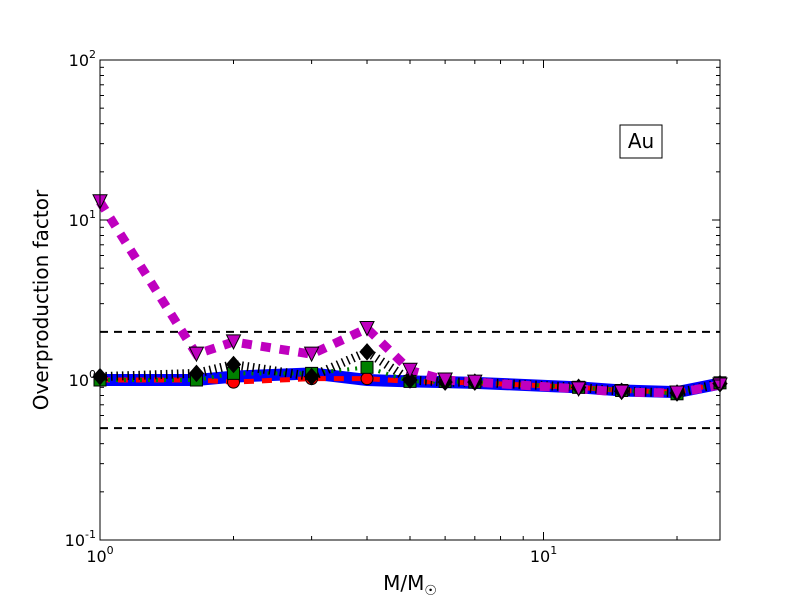 The width and height of the screenshot is (800, 604). What do you see at coordinates (410, 585) in the screenshot?
I see `x-axis-label: M/M☉` at bounding box center [410, 585].